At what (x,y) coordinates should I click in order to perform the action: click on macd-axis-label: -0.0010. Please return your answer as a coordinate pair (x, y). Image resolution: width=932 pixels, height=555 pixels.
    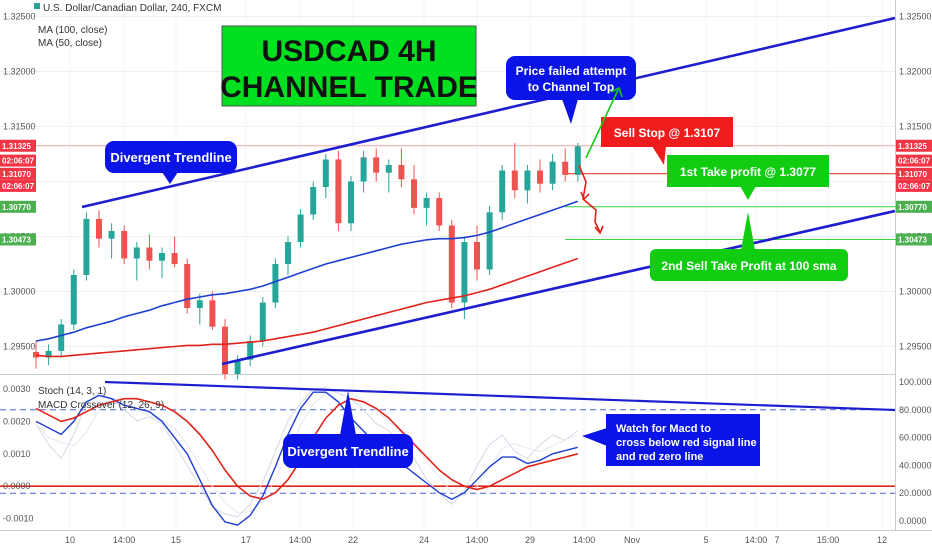
    Looking at the image, I should click on (18, 519).